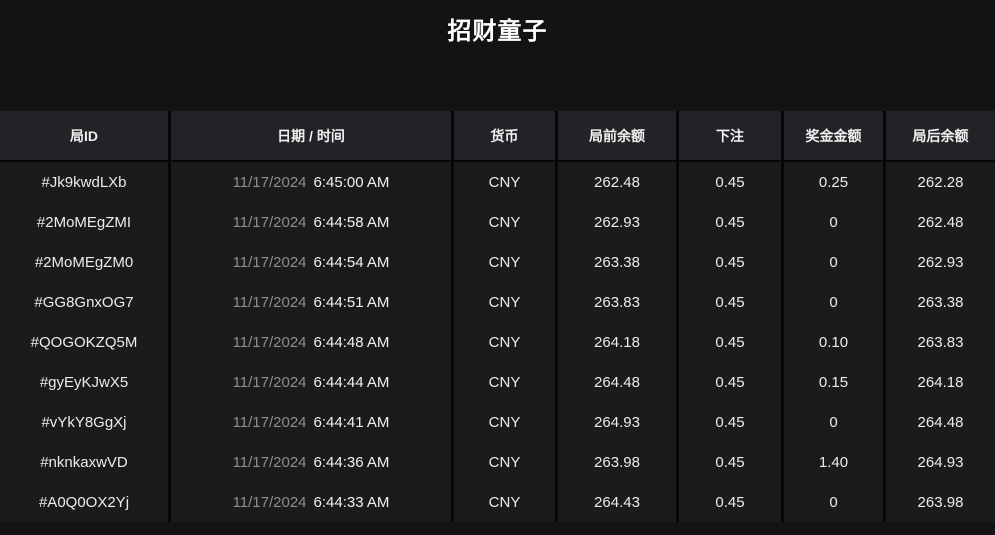 The height and width of the screenshot is (535, 995). Describe the element at coordinates (84, 302) in the screenshot. I see `game-id-cell: #GG8GnxOG7` at that location.